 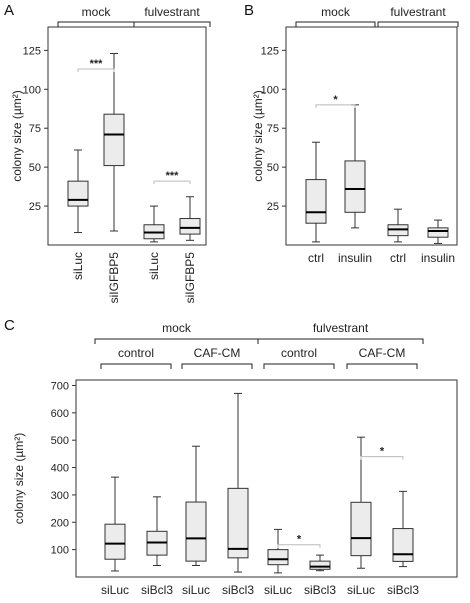 I want to click on y-tick-label: 600, so click(x=60, y=414).